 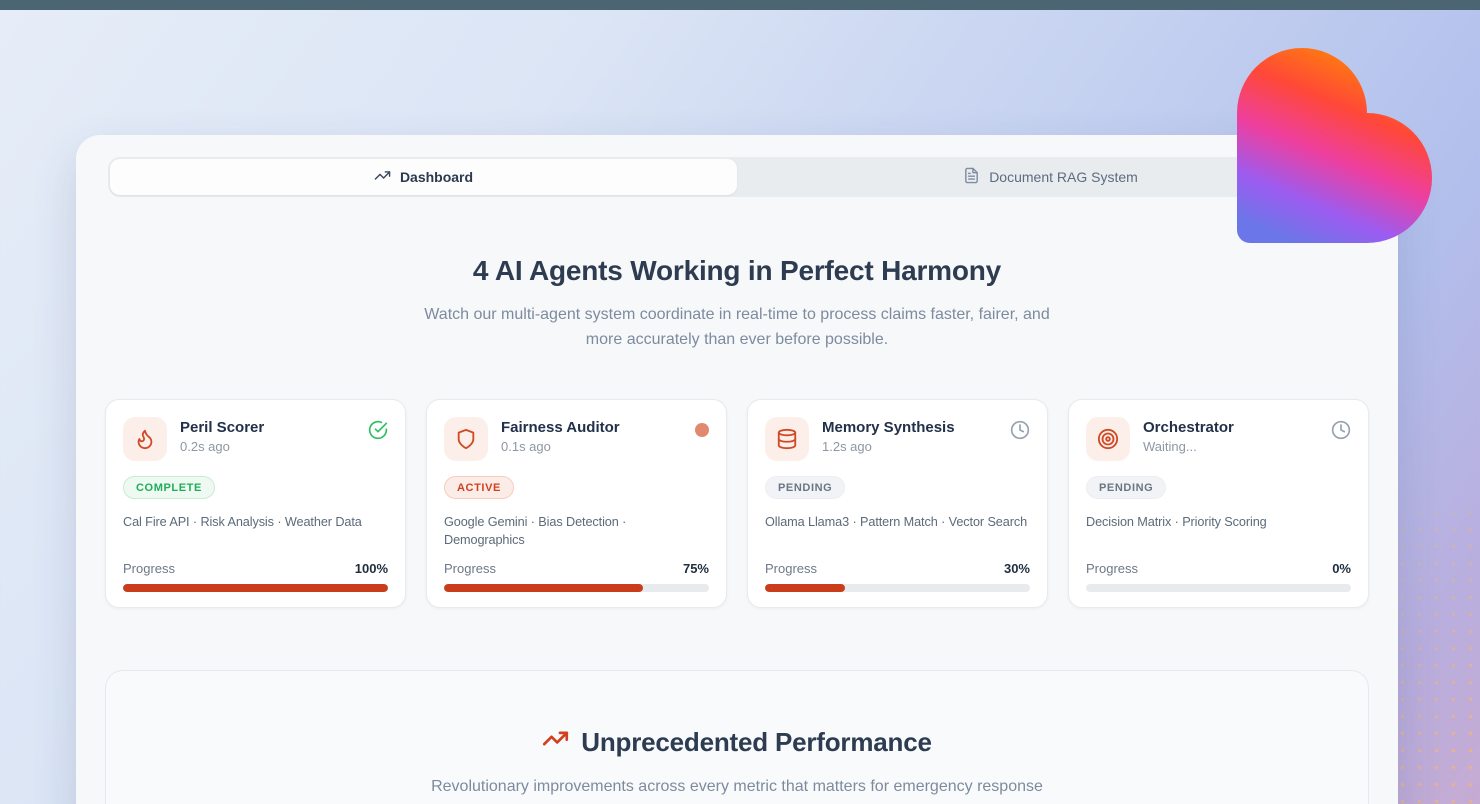 What do you see at coordinates (971, 177) in the screenshot?
I see `file-text-icon` at bounding box center [971, 177].